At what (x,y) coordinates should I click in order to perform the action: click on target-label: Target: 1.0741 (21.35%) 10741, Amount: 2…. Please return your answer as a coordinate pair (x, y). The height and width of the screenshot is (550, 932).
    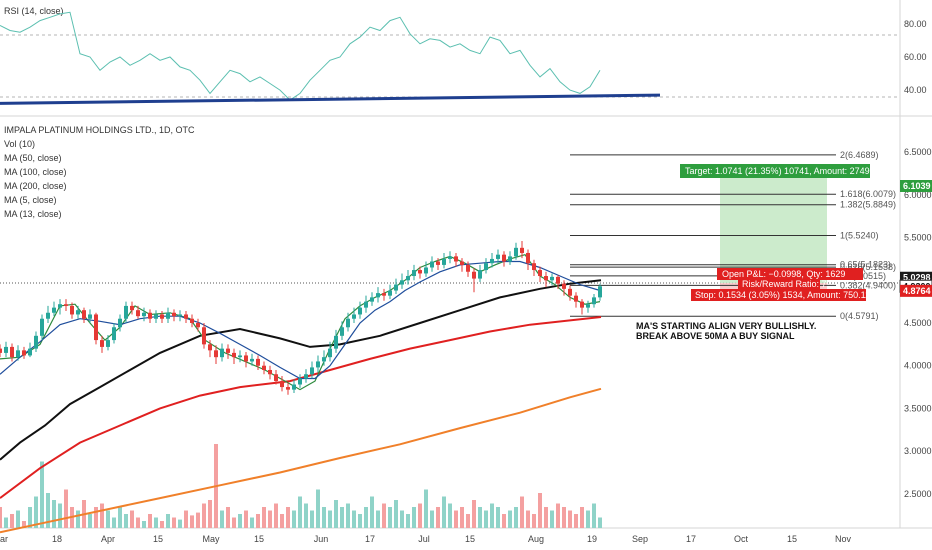
    Looking at the image, I should click on (783, 171).